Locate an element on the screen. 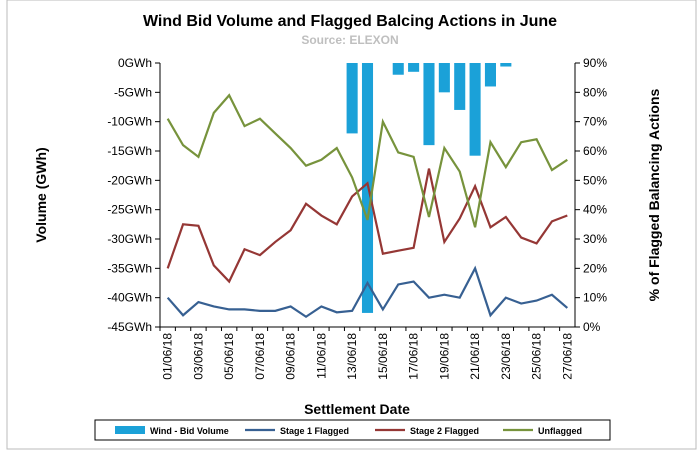 The image size is (697, 450). x-tick-label: 07/06/18 is located at coordinates (260, 356).